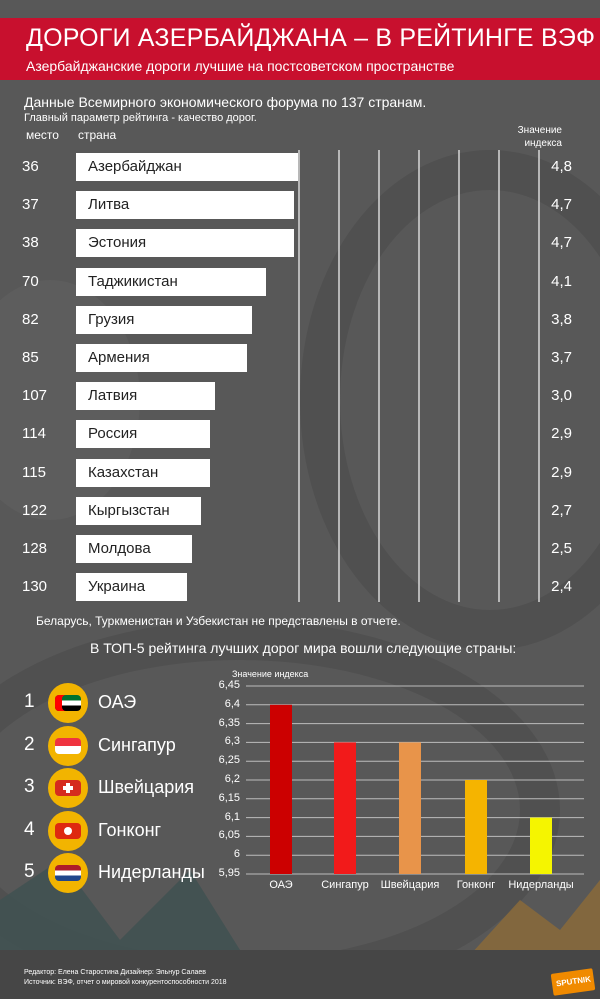  I want to click on rank-place: 37, so click(30, 205).